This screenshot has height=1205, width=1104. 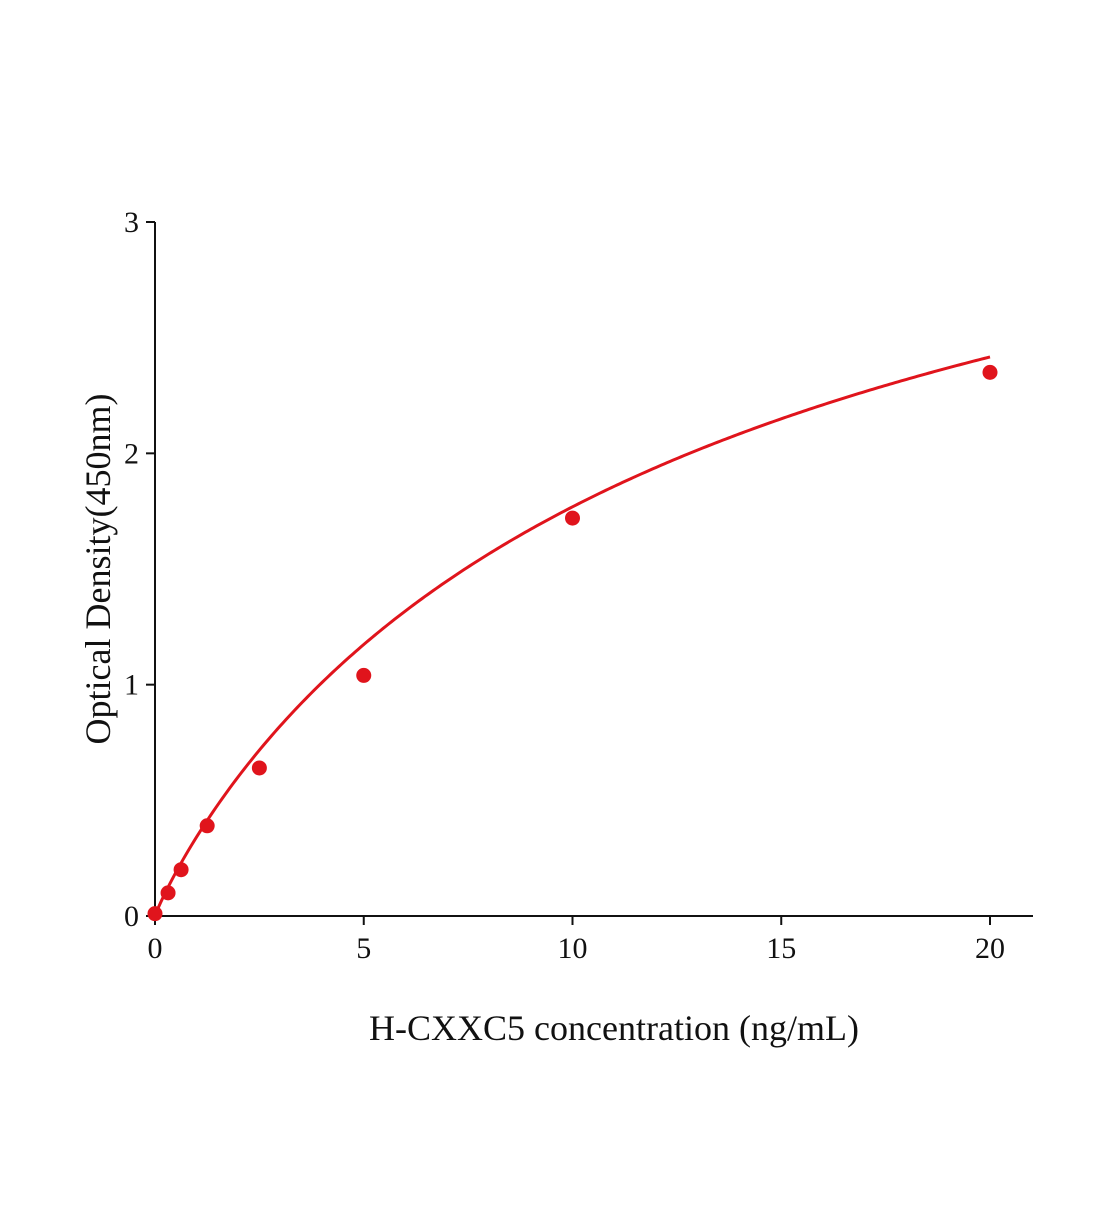 I want to click on y-tick-label: 2, so click(x=131, y=453).